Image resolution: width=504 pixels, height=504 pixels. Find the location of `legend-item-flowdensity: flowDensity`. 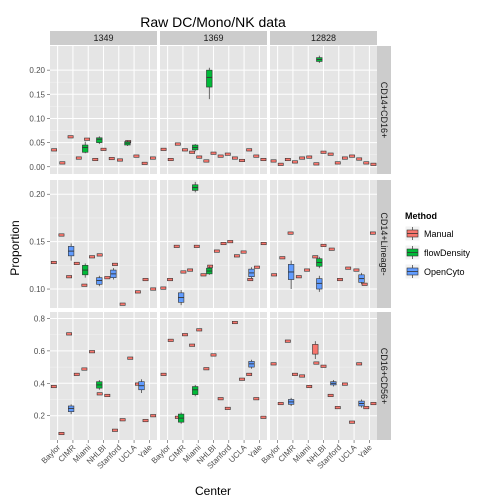

legend-item-flowdensity: flowDensity is located at coordinates (438, 252).